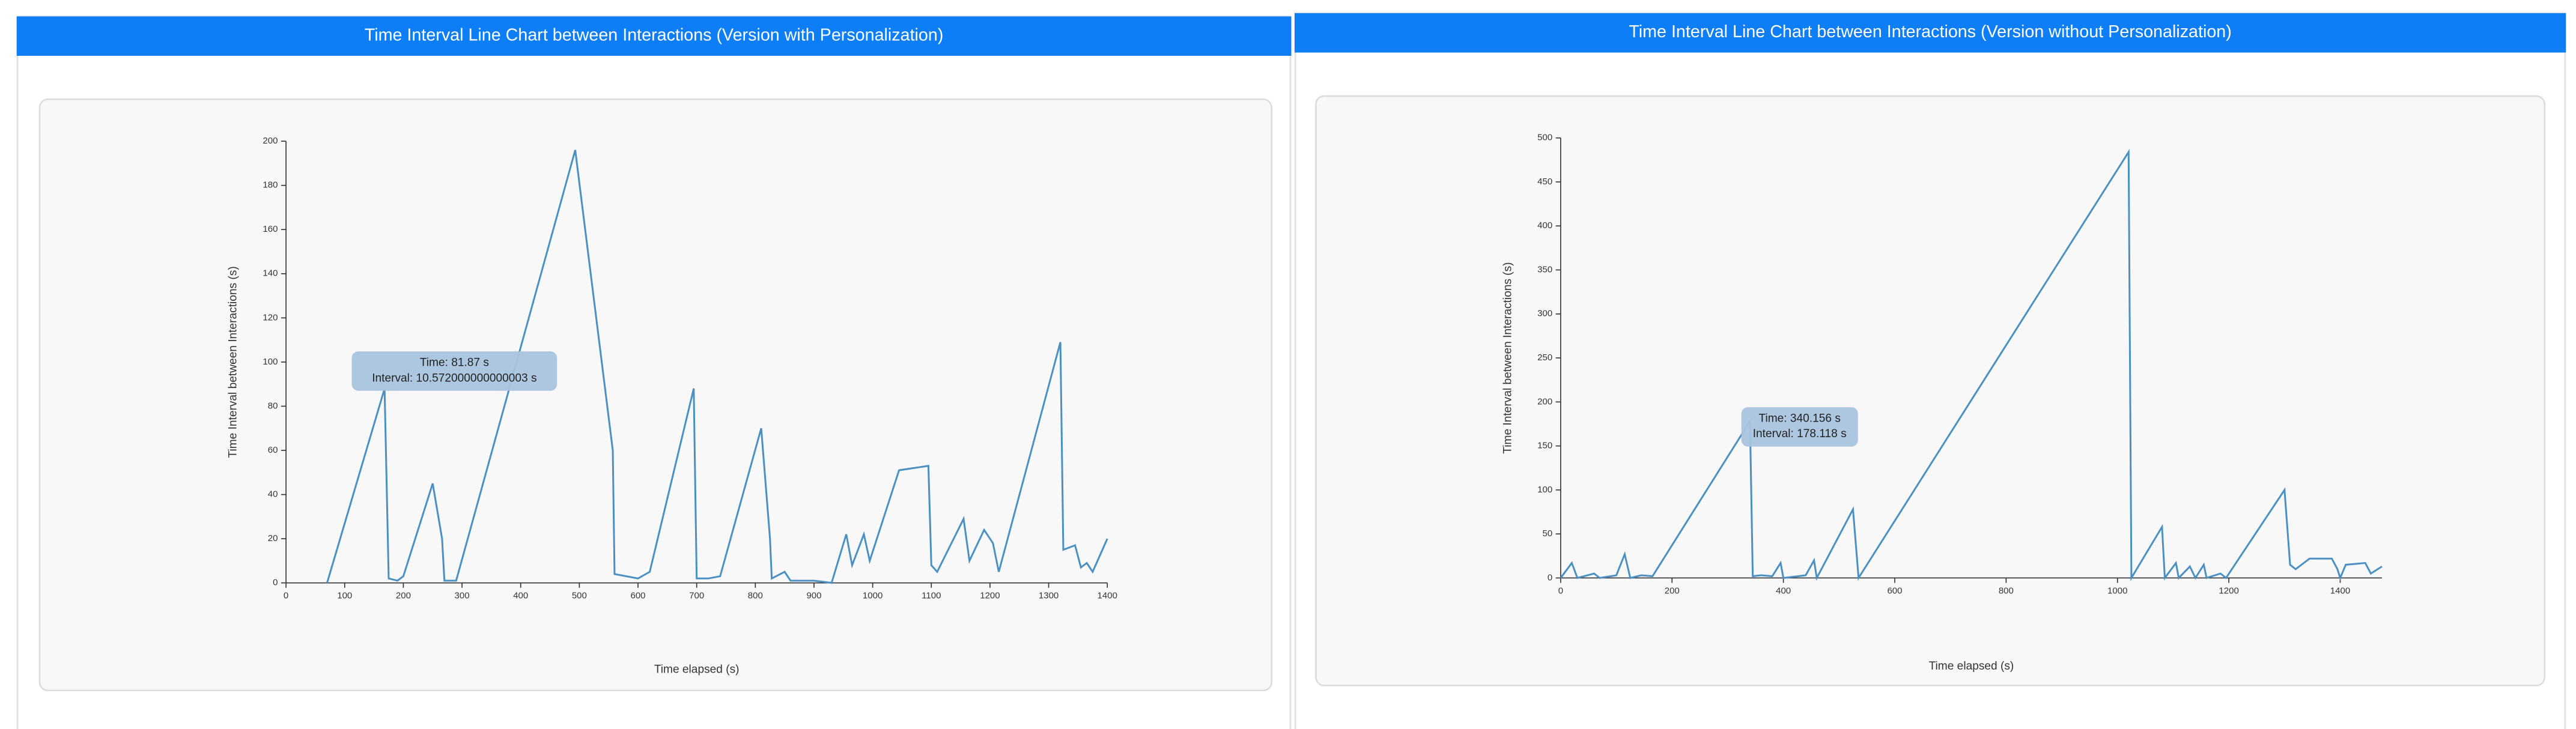 This screenshot has width=2576, height=729. What do you see at coordinates (1800, 434) in the screenshot?
I see `tooltip-text: Interval: 178.118 s` at bounding box center [1800, 434].